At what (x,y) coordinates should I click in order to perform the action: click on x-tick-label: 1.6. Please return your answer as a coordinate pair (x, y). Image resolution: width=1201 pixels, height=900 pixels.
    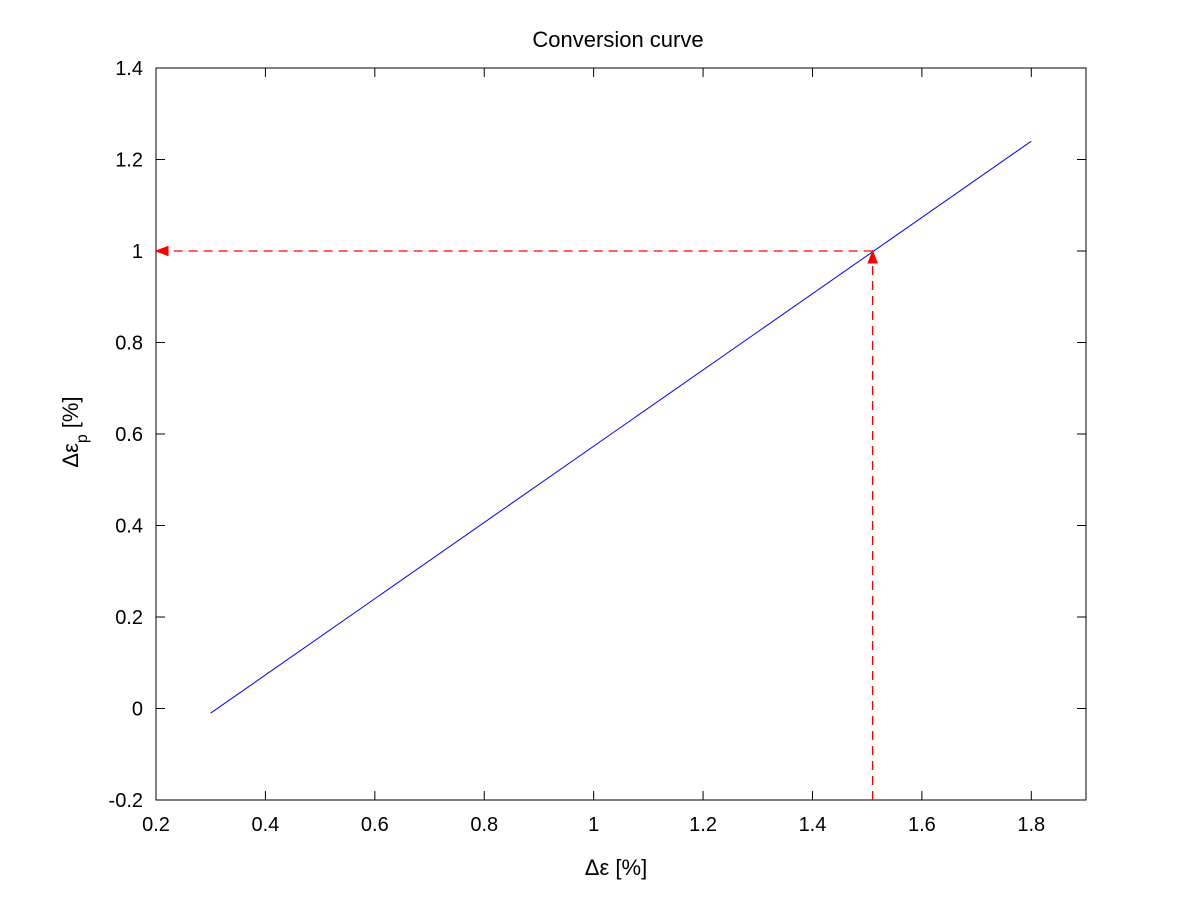
    Looking at the image, I should click on (922, 825).